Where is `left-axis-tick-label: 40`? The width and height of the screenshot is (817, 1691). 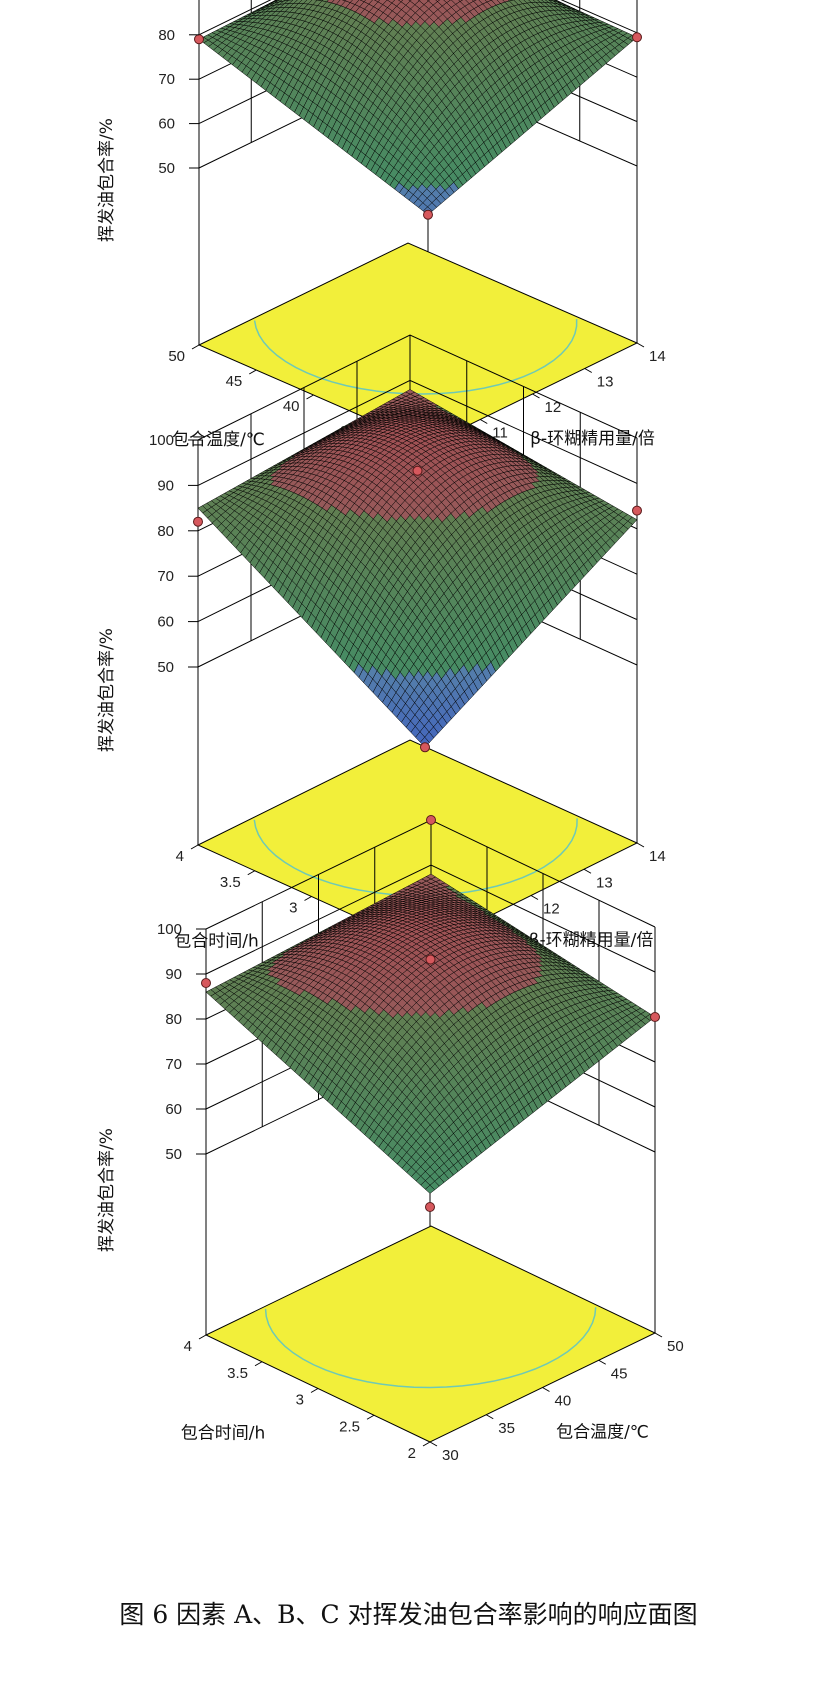
left-axis-tick-label: 40 is located at coordinates (291, 406).